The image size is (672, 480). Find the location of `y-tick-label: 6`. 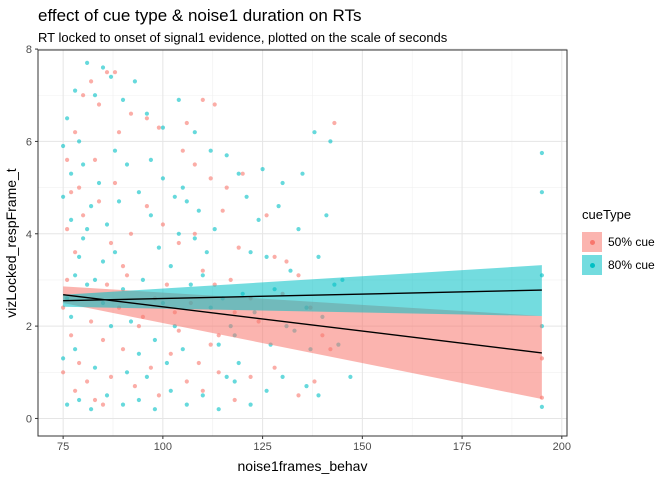

y-tick-label: 6 is located at coordinates (29, 142).